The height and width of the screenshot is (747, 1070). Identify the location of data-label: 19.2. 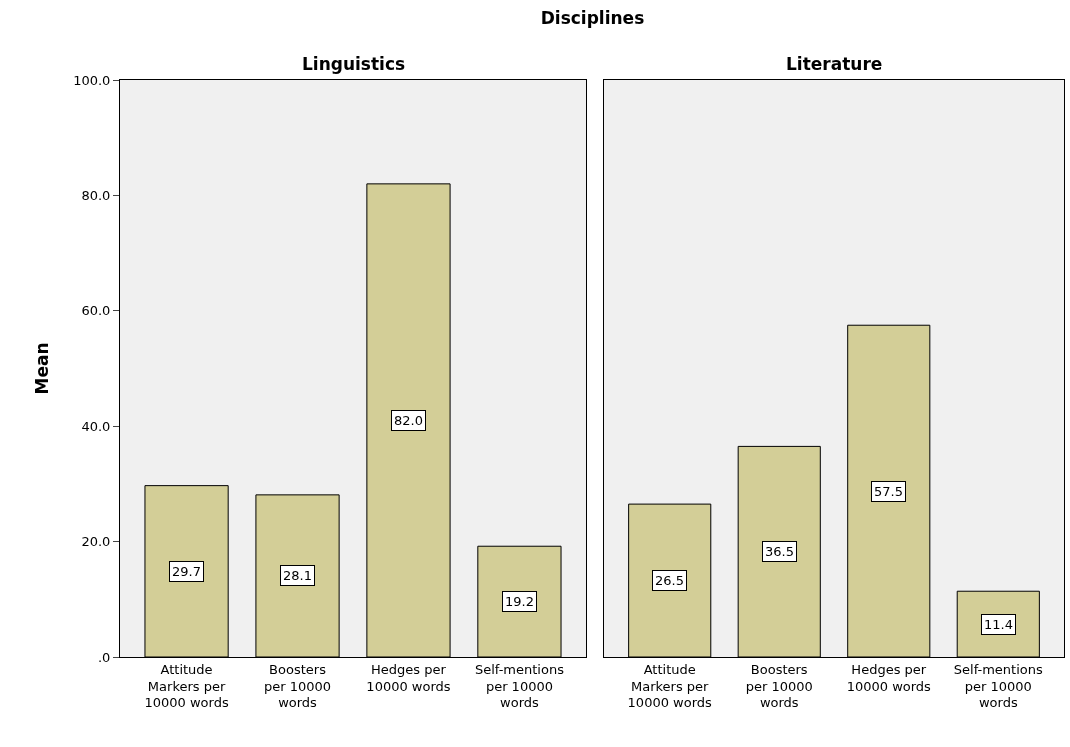
(519, 601).